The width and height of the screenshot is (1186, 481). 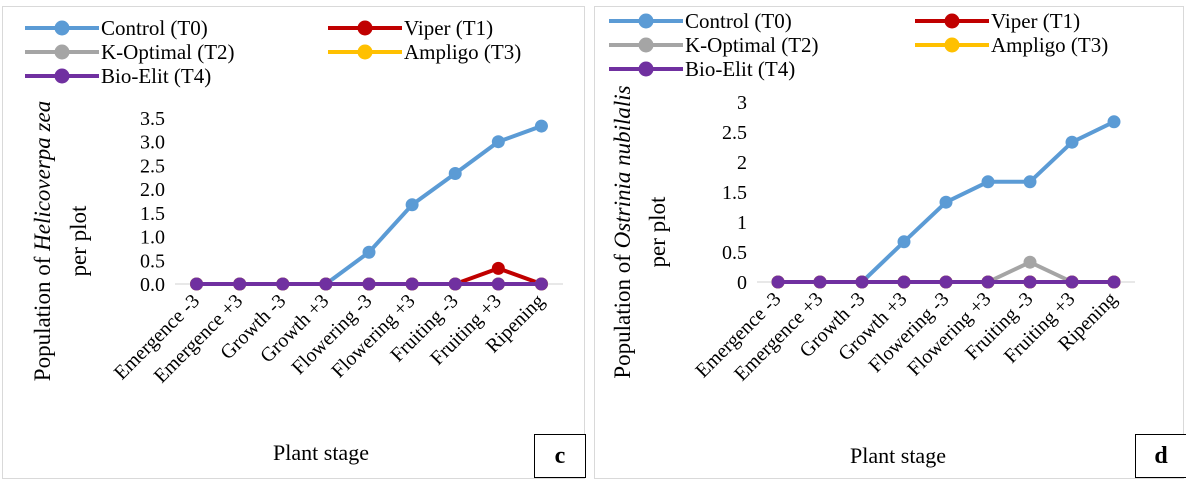 I want to click on y-tick-label: 2.0, so click(x=152, y=190).